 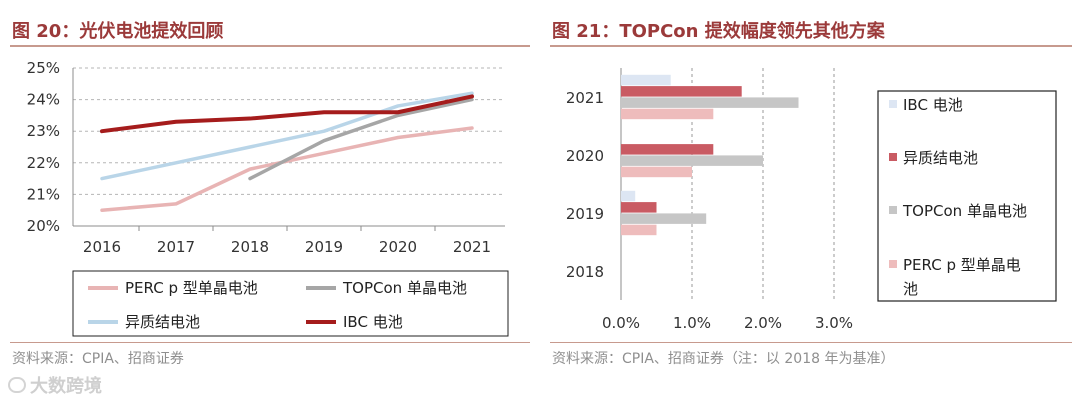 I want to click on y-tick-label: 23%, so click(x=43, y=131).